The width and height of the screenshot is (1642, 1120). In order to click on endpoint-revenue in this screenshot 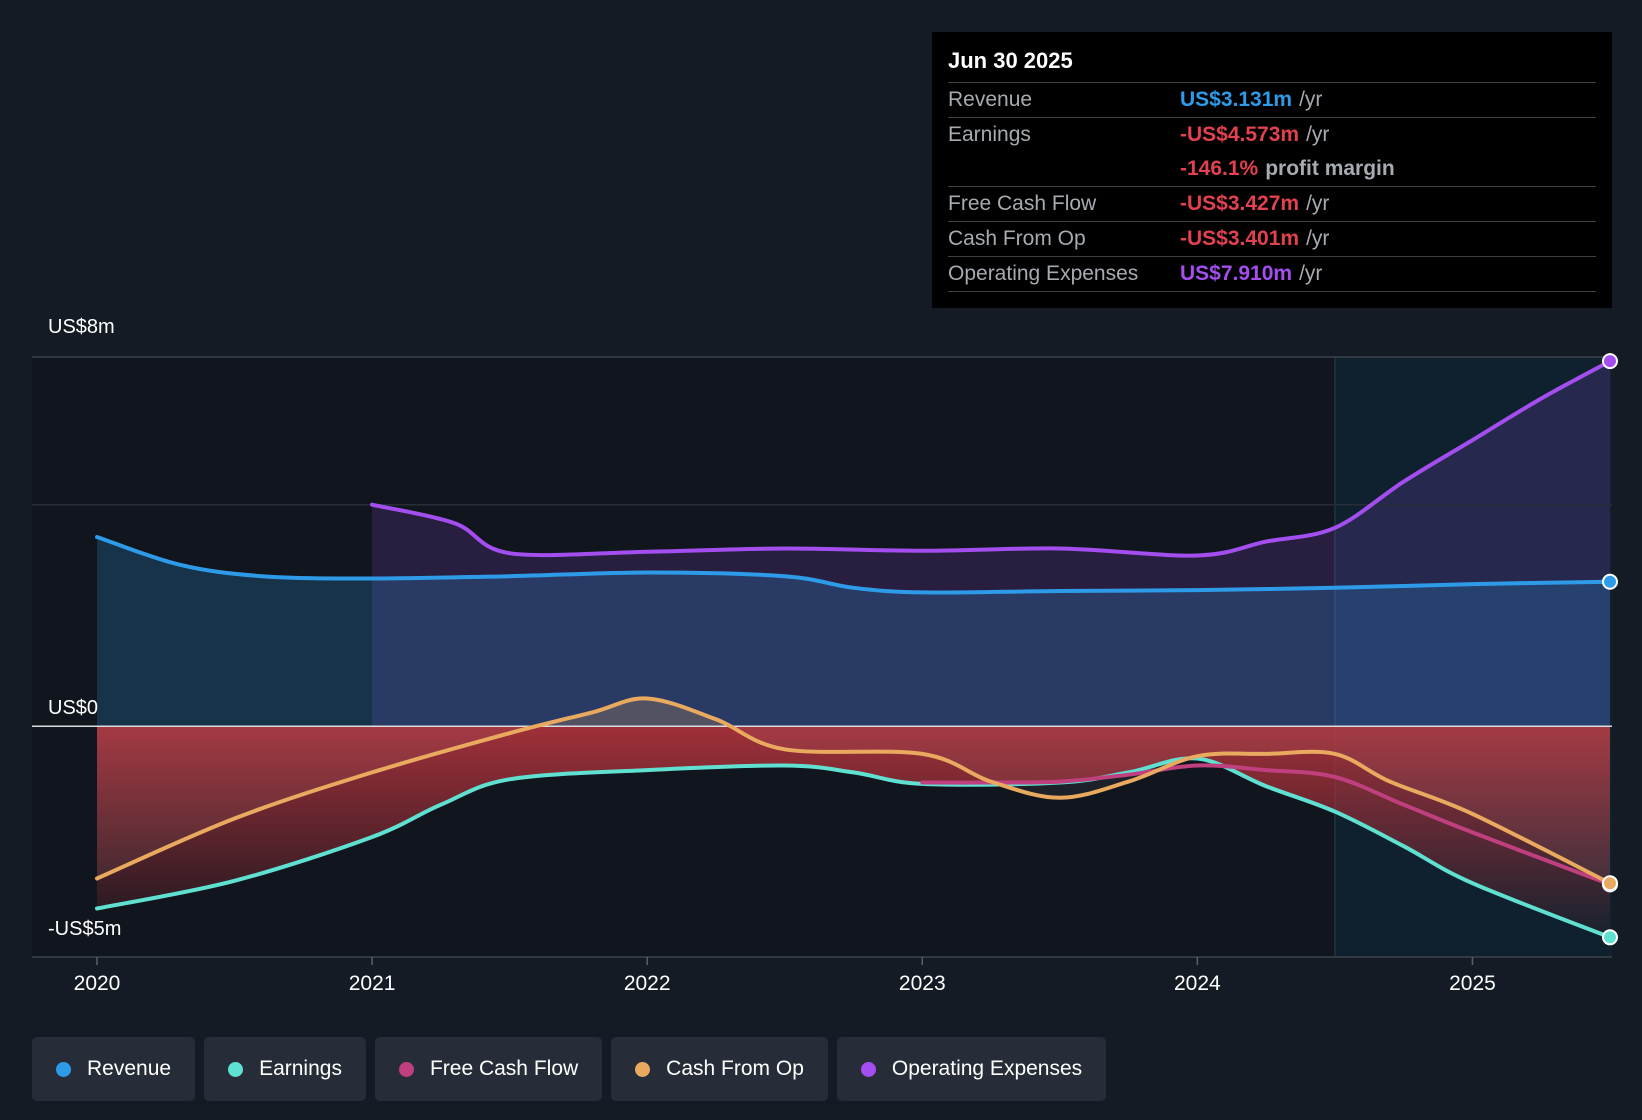, I will do `click(1610, 581)`.